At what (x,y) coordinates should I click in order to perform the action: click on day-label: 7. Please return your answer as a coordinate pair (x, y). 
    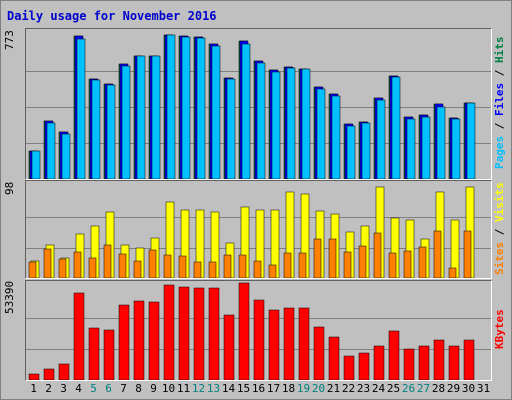
    Looking at the image, I should click on (123, 388).